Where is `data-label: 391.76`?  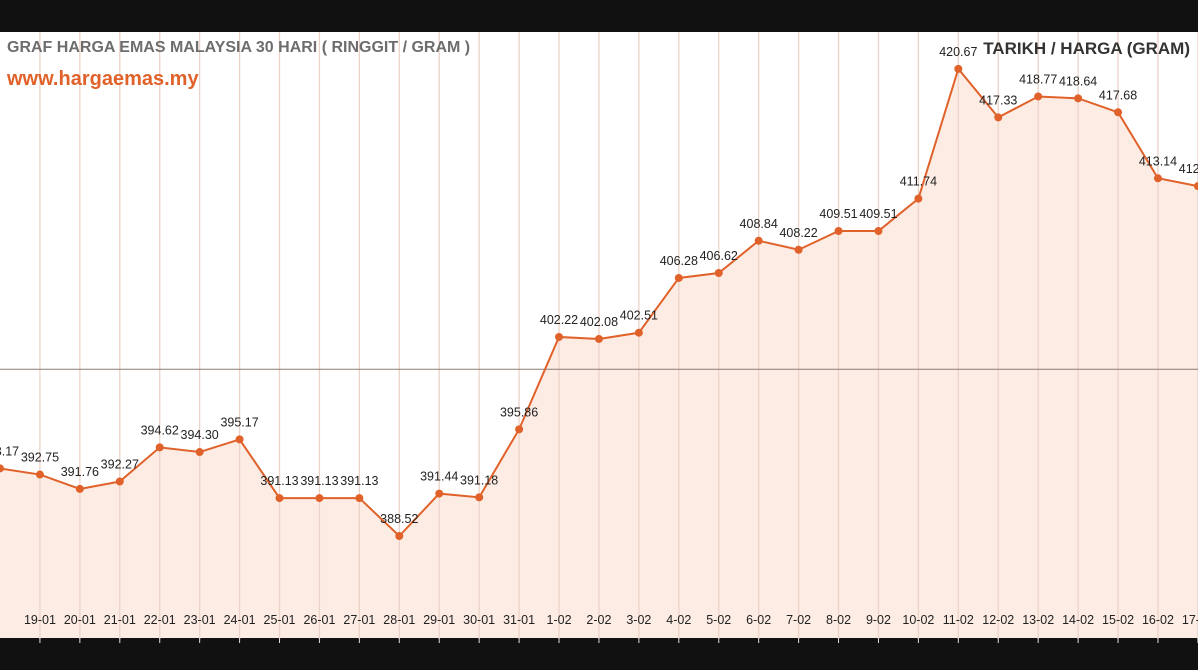
data-label: 391.76 is located at coordinates (80, 472).